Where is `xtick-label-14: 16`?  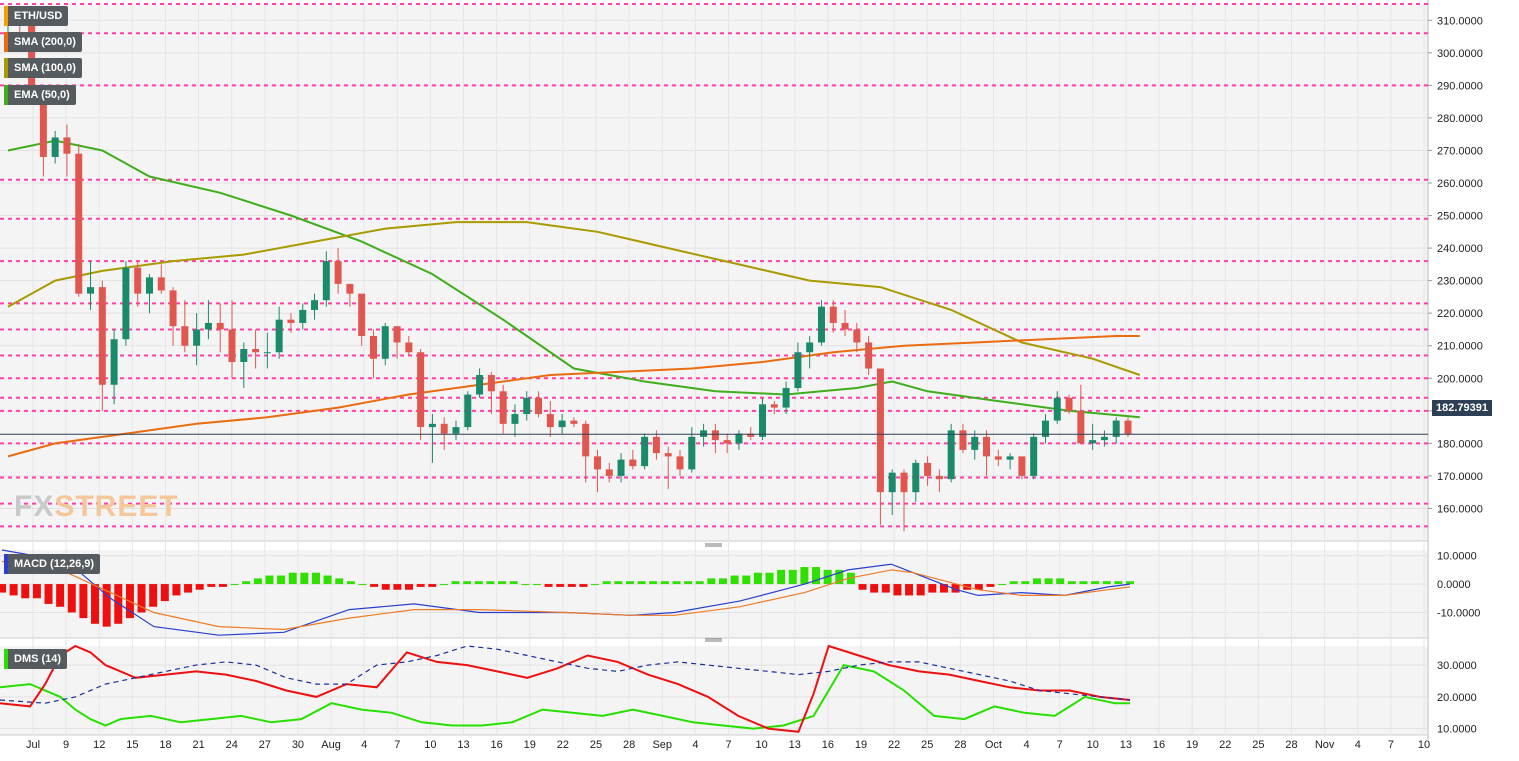
xtick-label-14: 16 is located at coordinates (497, 745).